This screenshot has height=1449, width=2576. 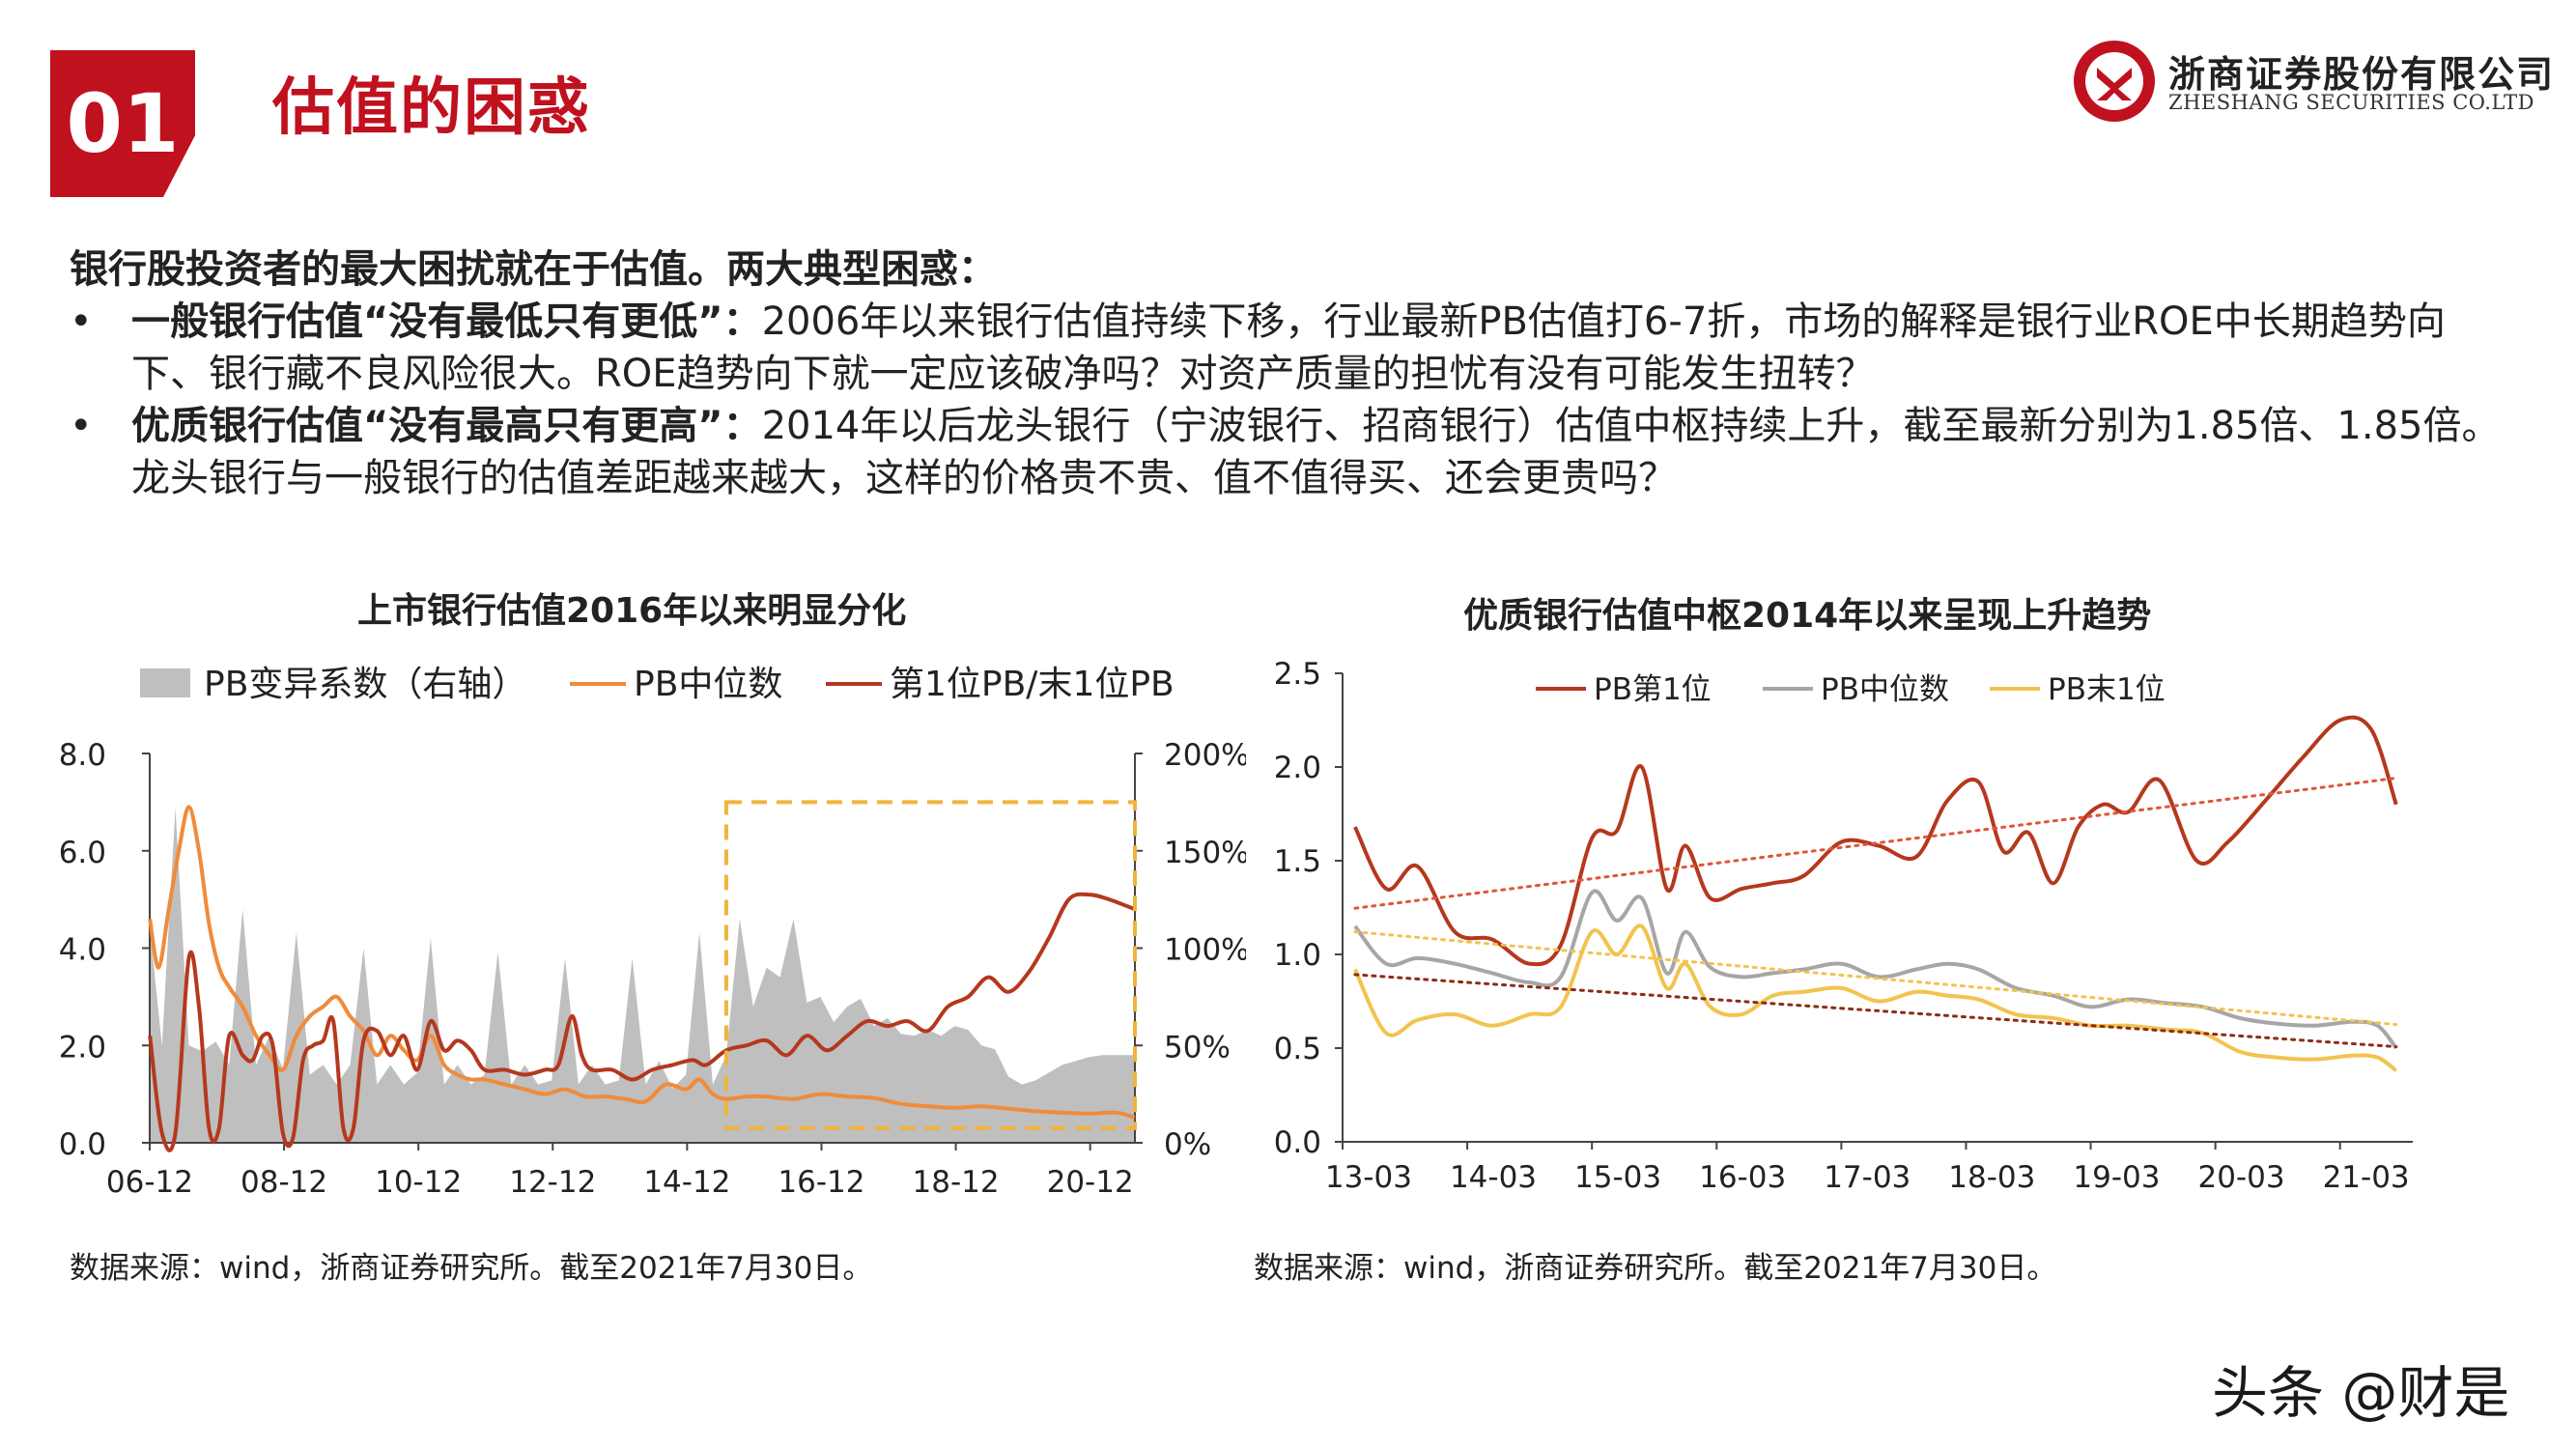 What do you see at coordinates (552, 1182) in the screenshot?
I see `x-tick-label: 12-12` at bounding box center [552, 1182].